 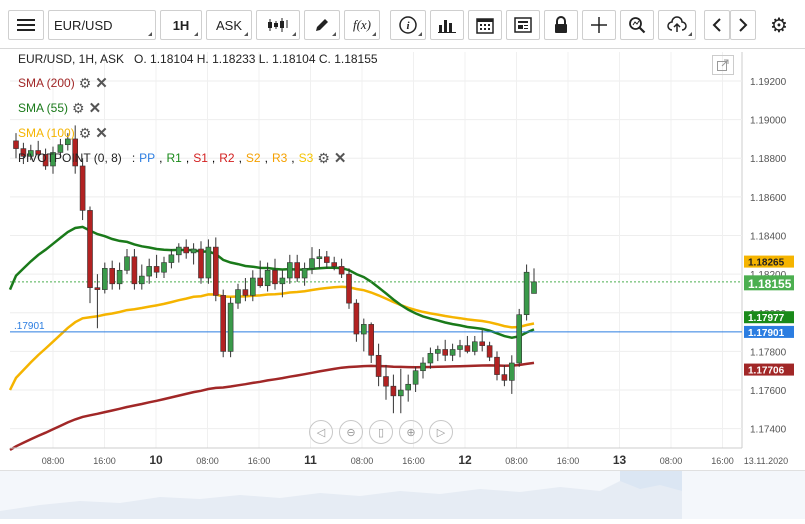 What do you see at coordinates (637, 25) in the screenshot?
I see `zoom-button` at bounding box center [637, 25].